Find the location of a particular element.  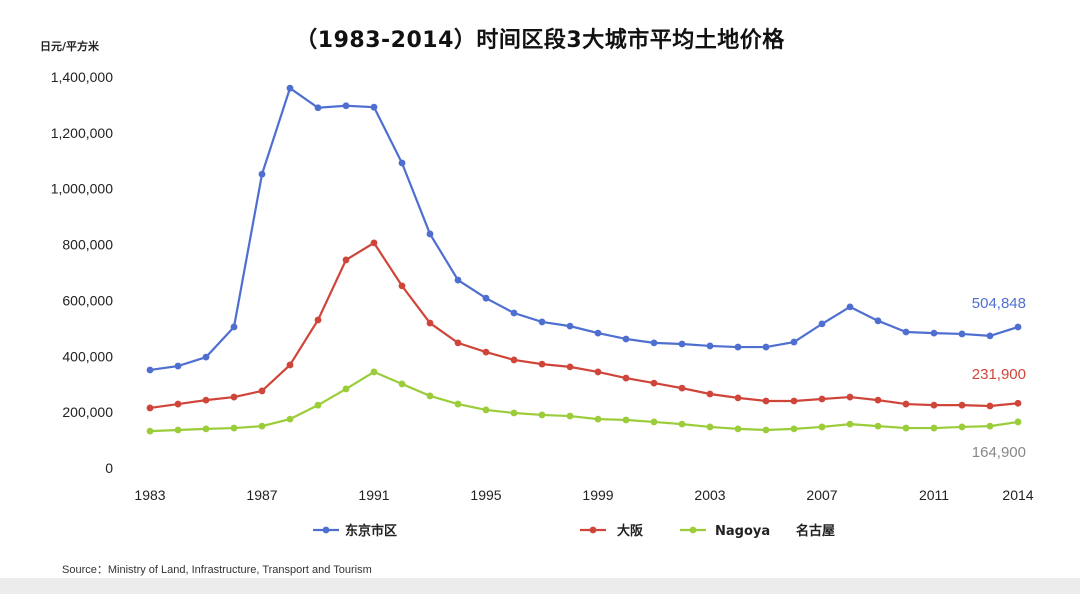

y-axis-unit-label: 日元/平方米 is located at coordinates (70, 46).